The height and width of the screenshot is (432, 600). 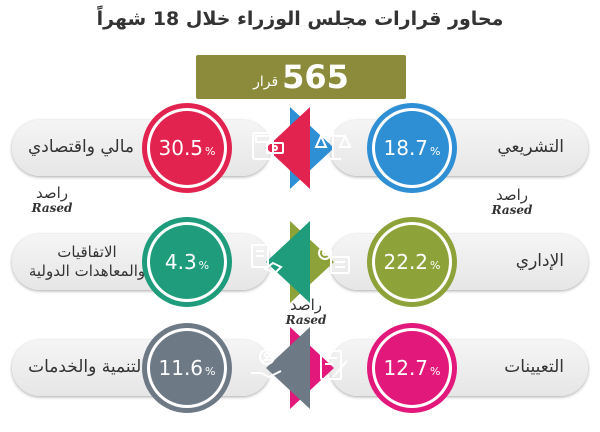 What do you see at coordinates (334, 260) in the screenshot?
I see `gear-checklist-icon` at bounding box center [334, 260].